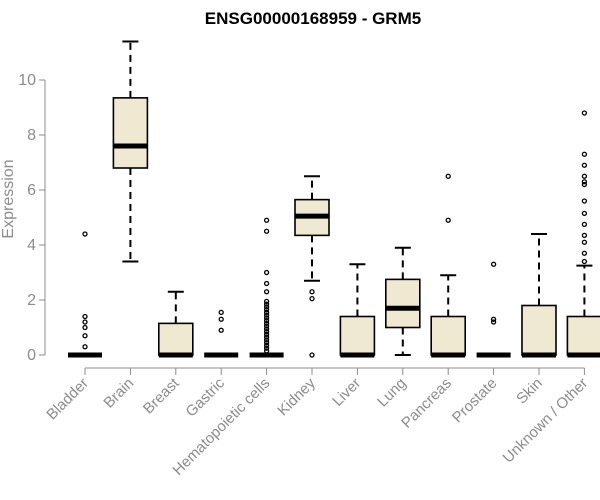  What do you see at coordinates (32, 218) in the screenshot?
I see `y-axis: 0 2 4 6 8 10` at bounding box center [32, 218].